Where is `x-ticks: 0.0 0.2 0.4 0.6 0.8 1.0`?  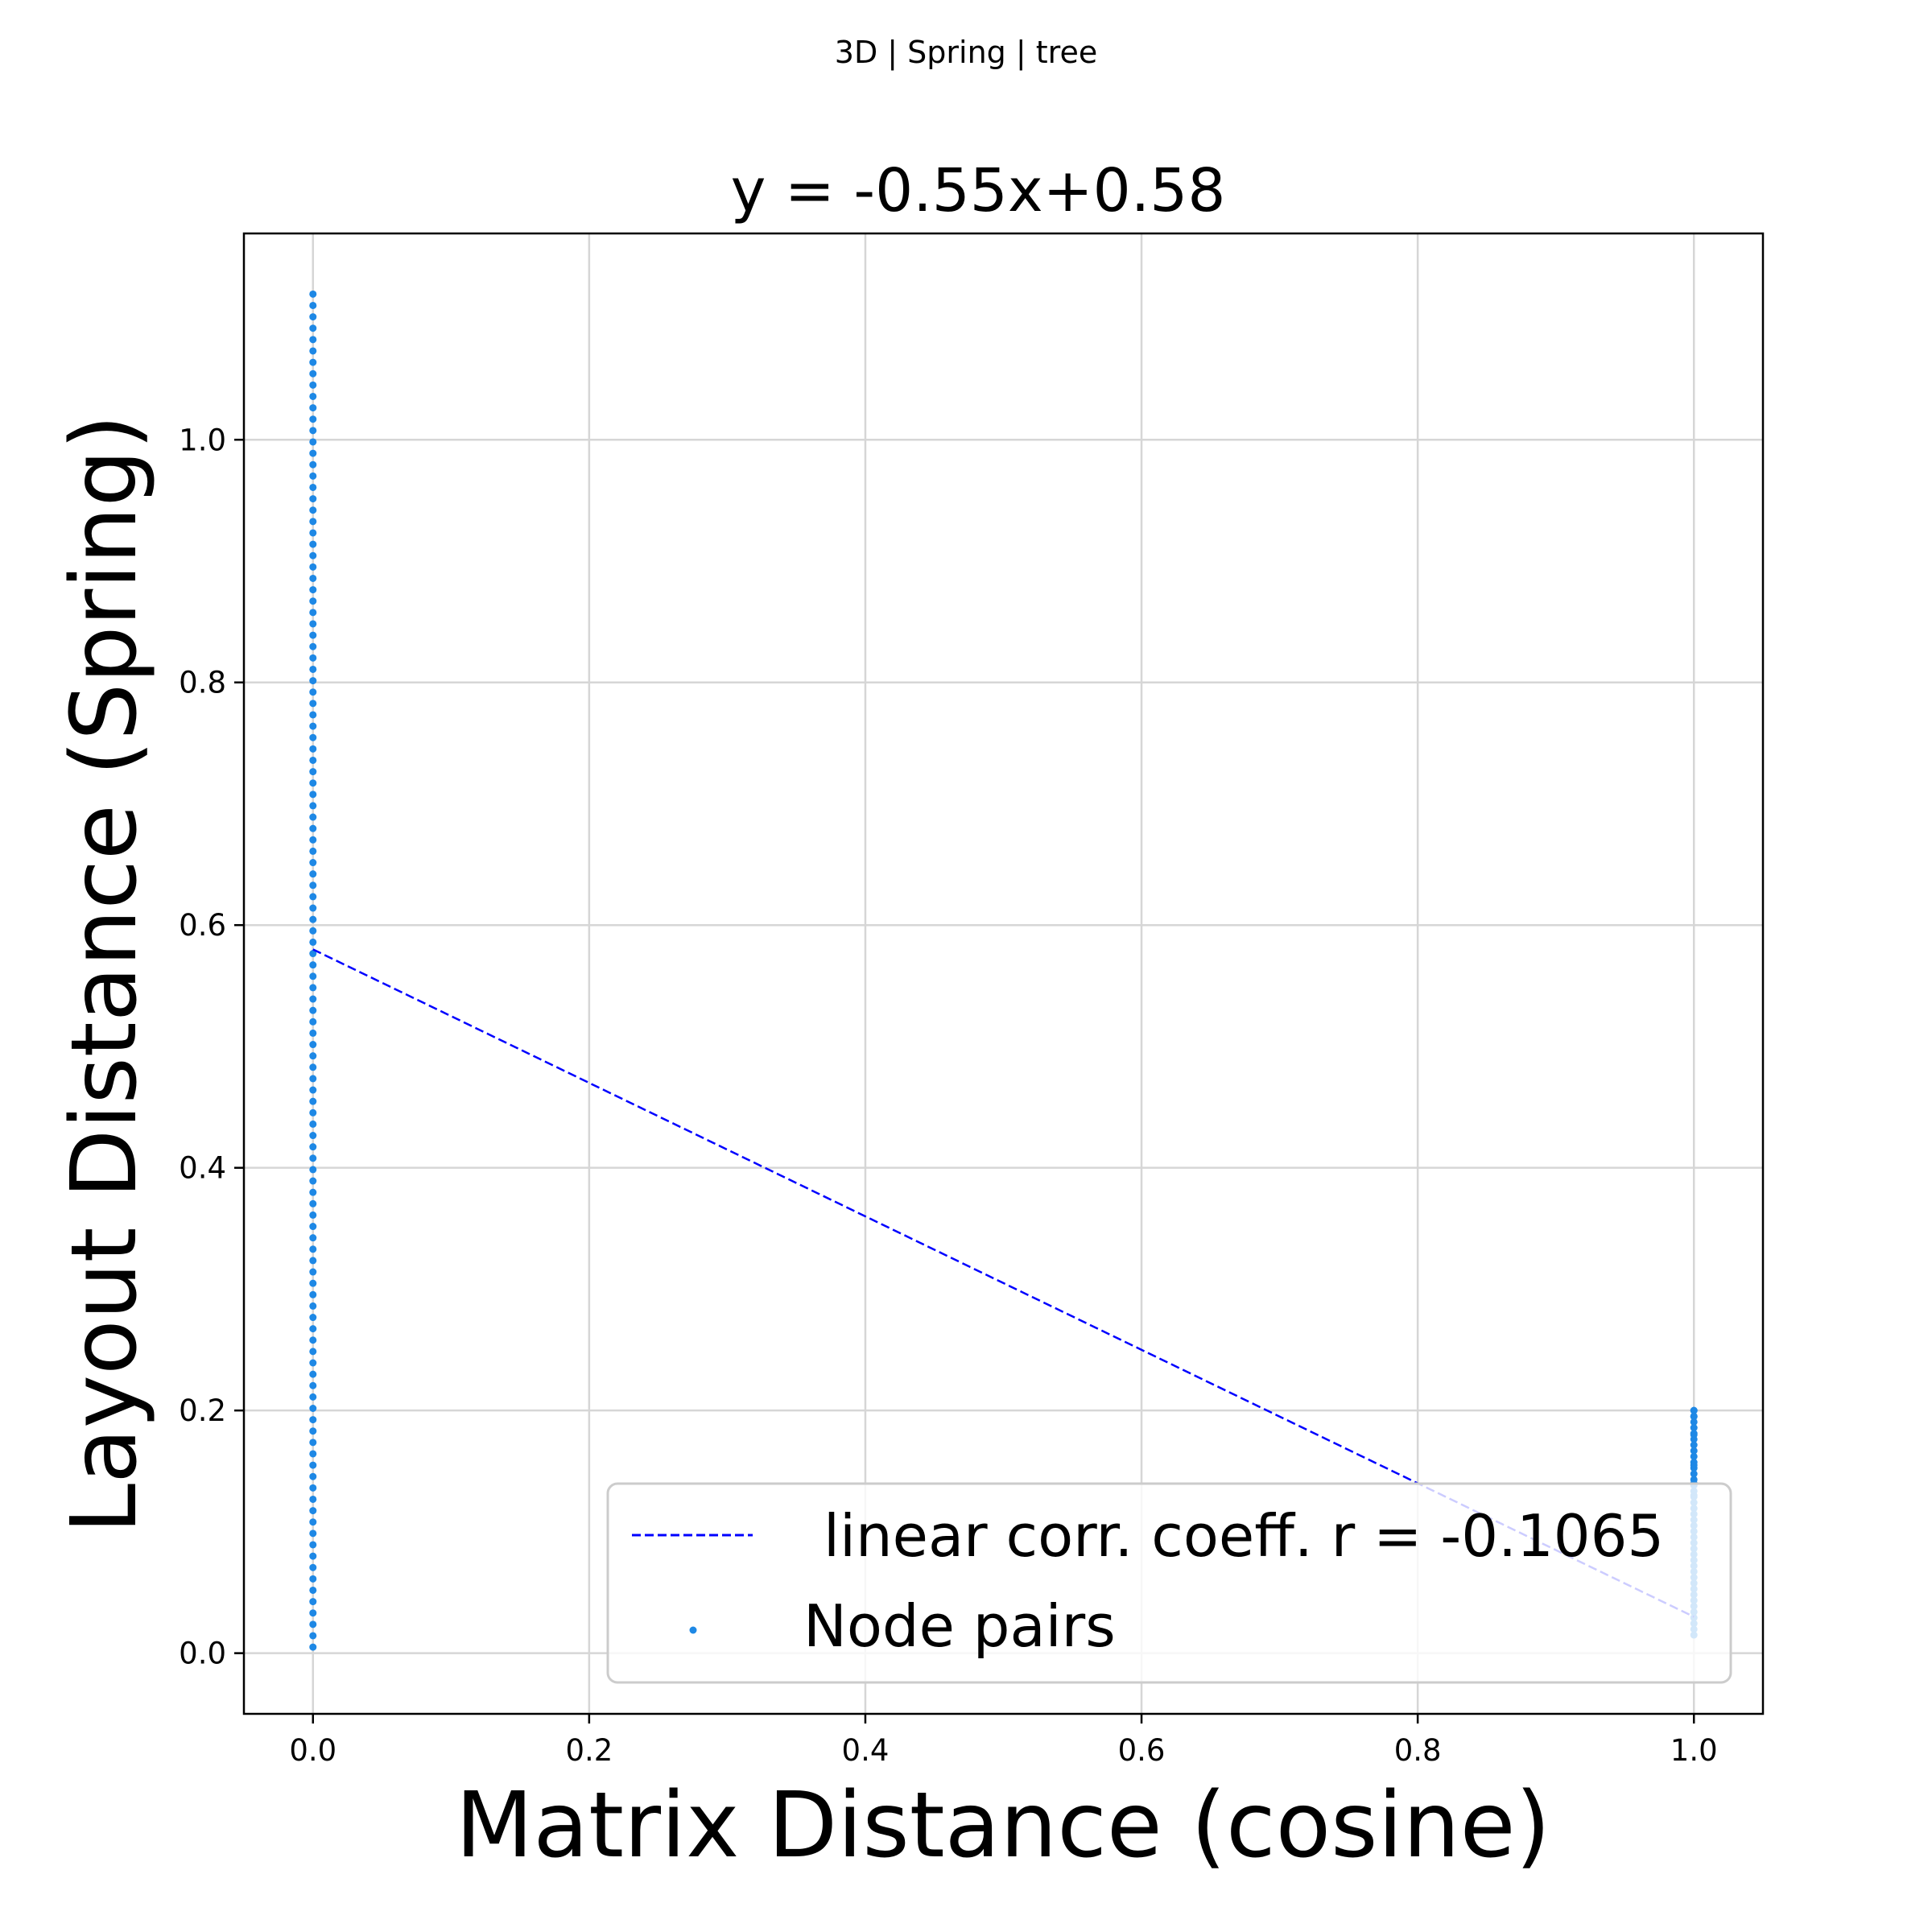
x-ticks: 0.0 0.2 0.4 0.6 0.8 1.0 is located at coordinates (1003, 1741).